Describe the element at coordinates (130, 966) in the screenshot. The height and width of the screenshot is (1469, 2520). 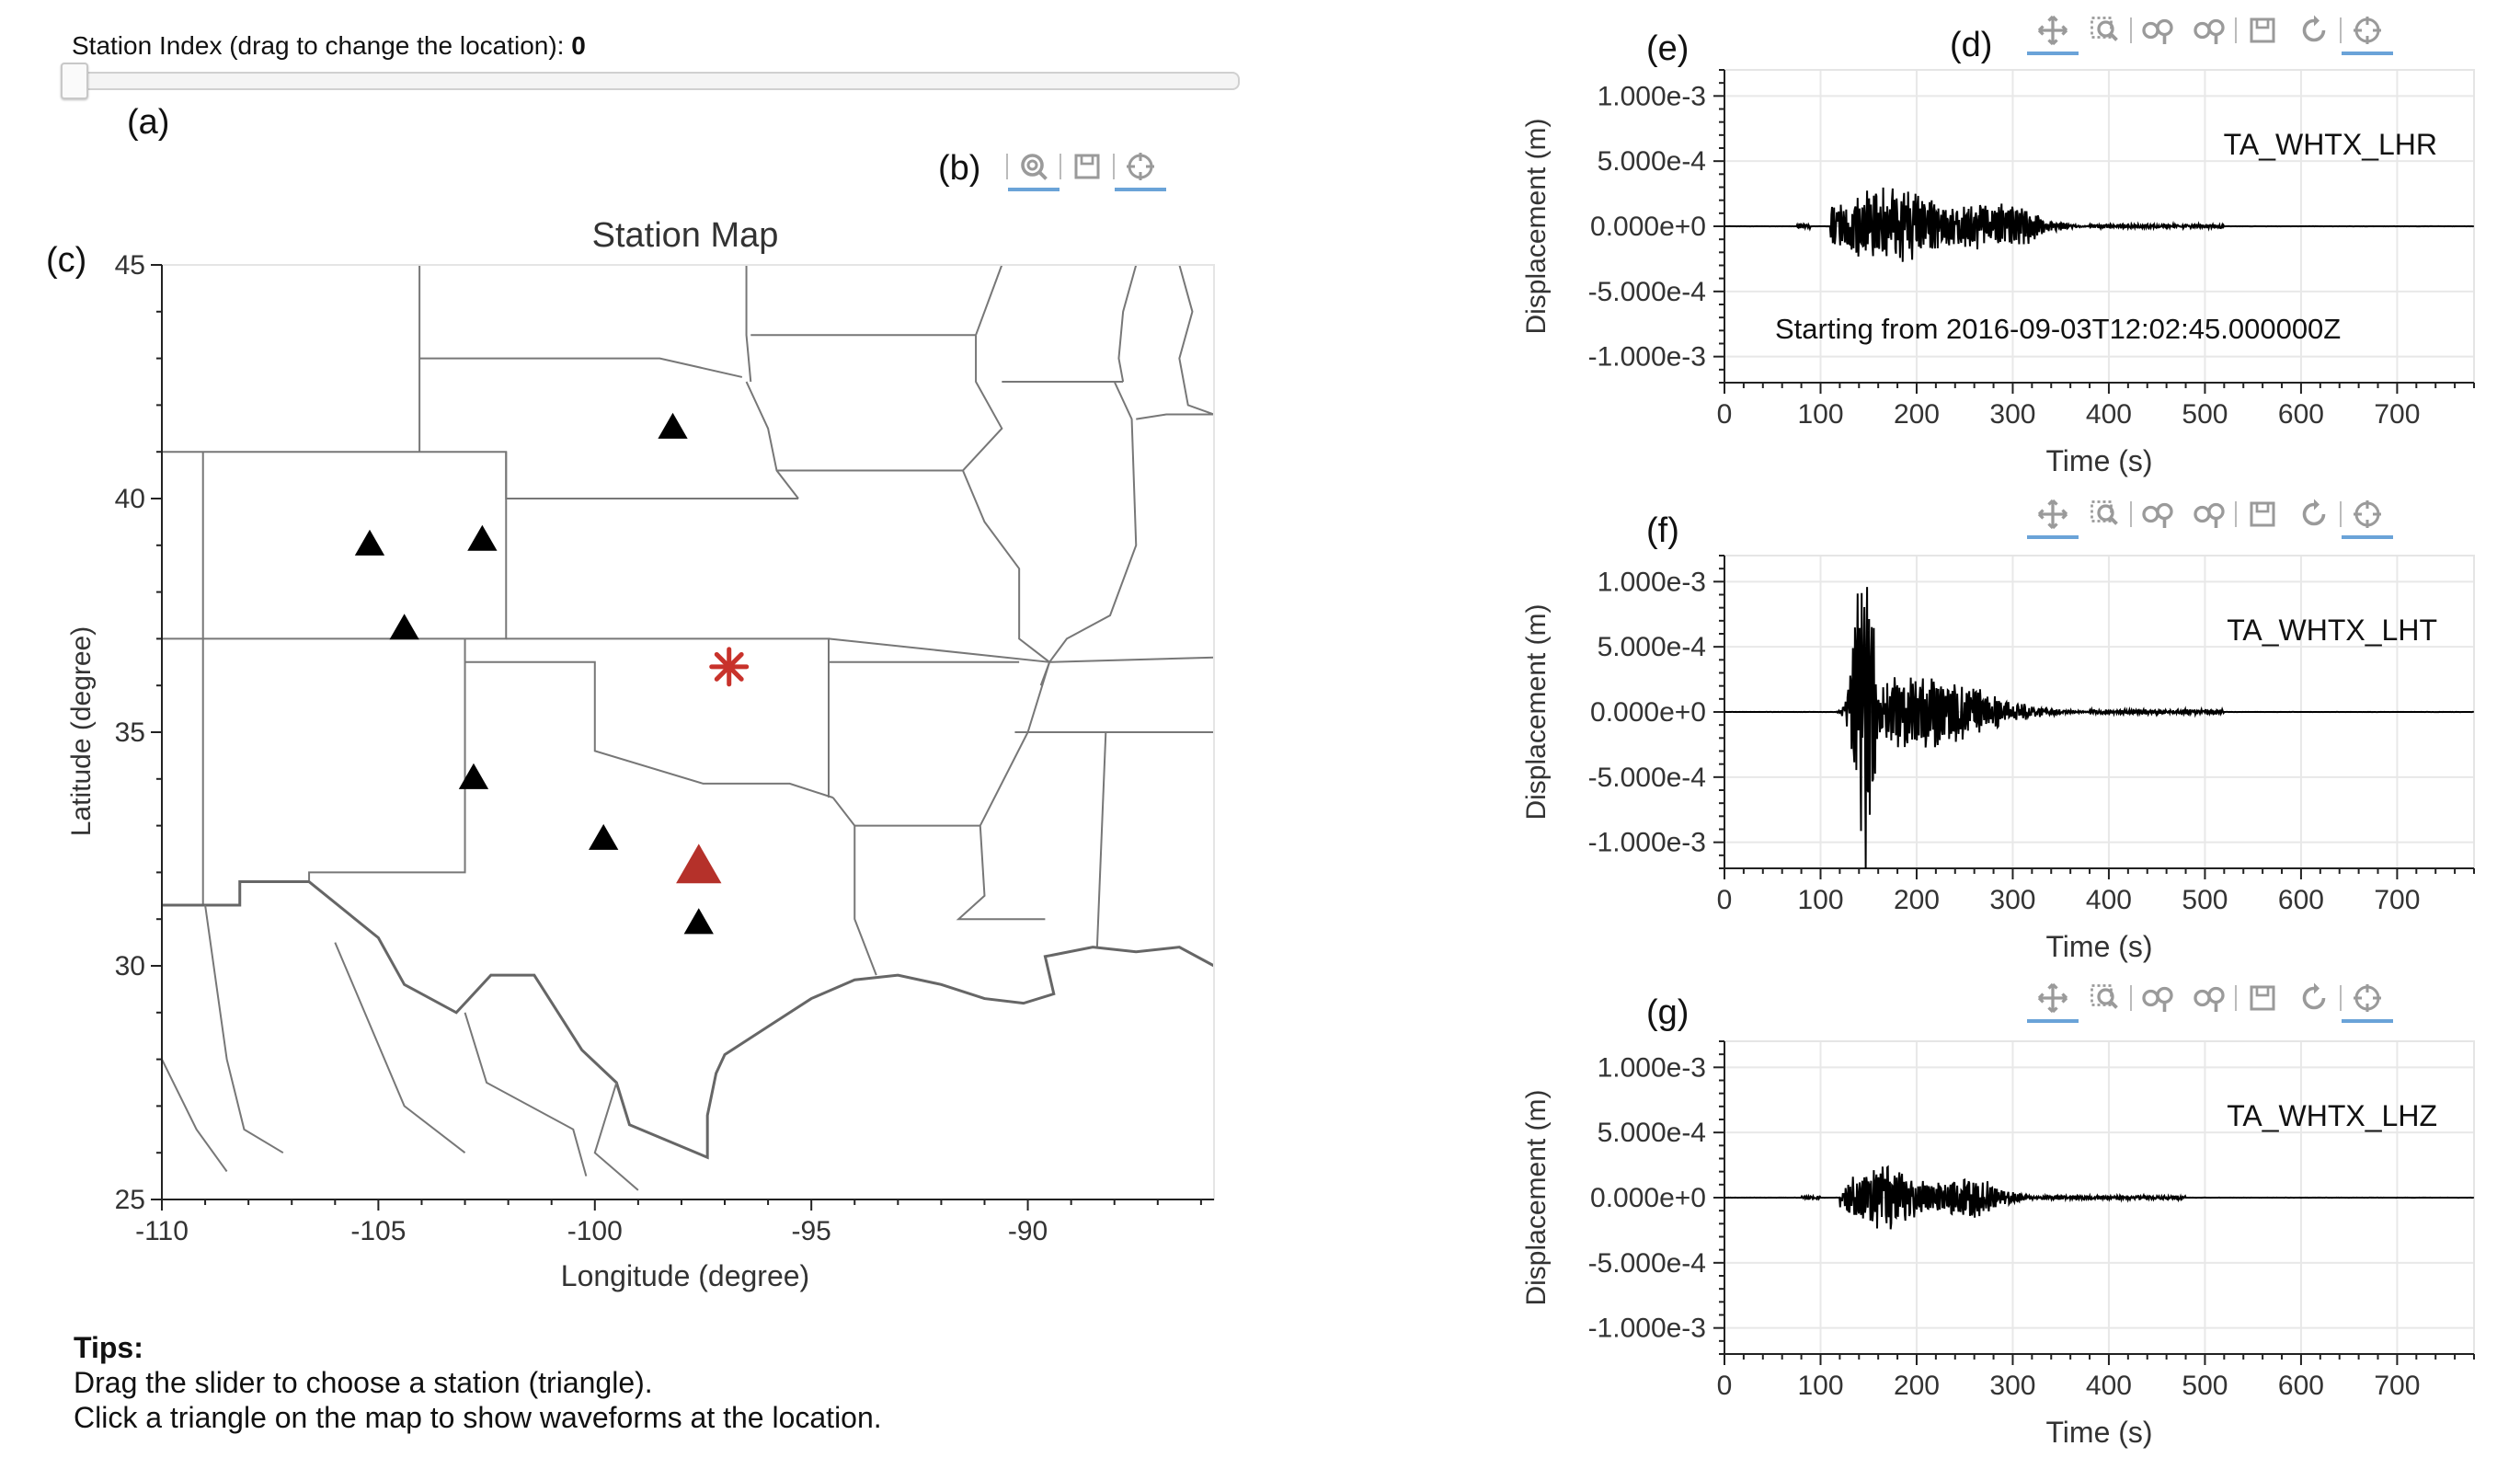
I see `map-y-tick-label: 30` at that location.